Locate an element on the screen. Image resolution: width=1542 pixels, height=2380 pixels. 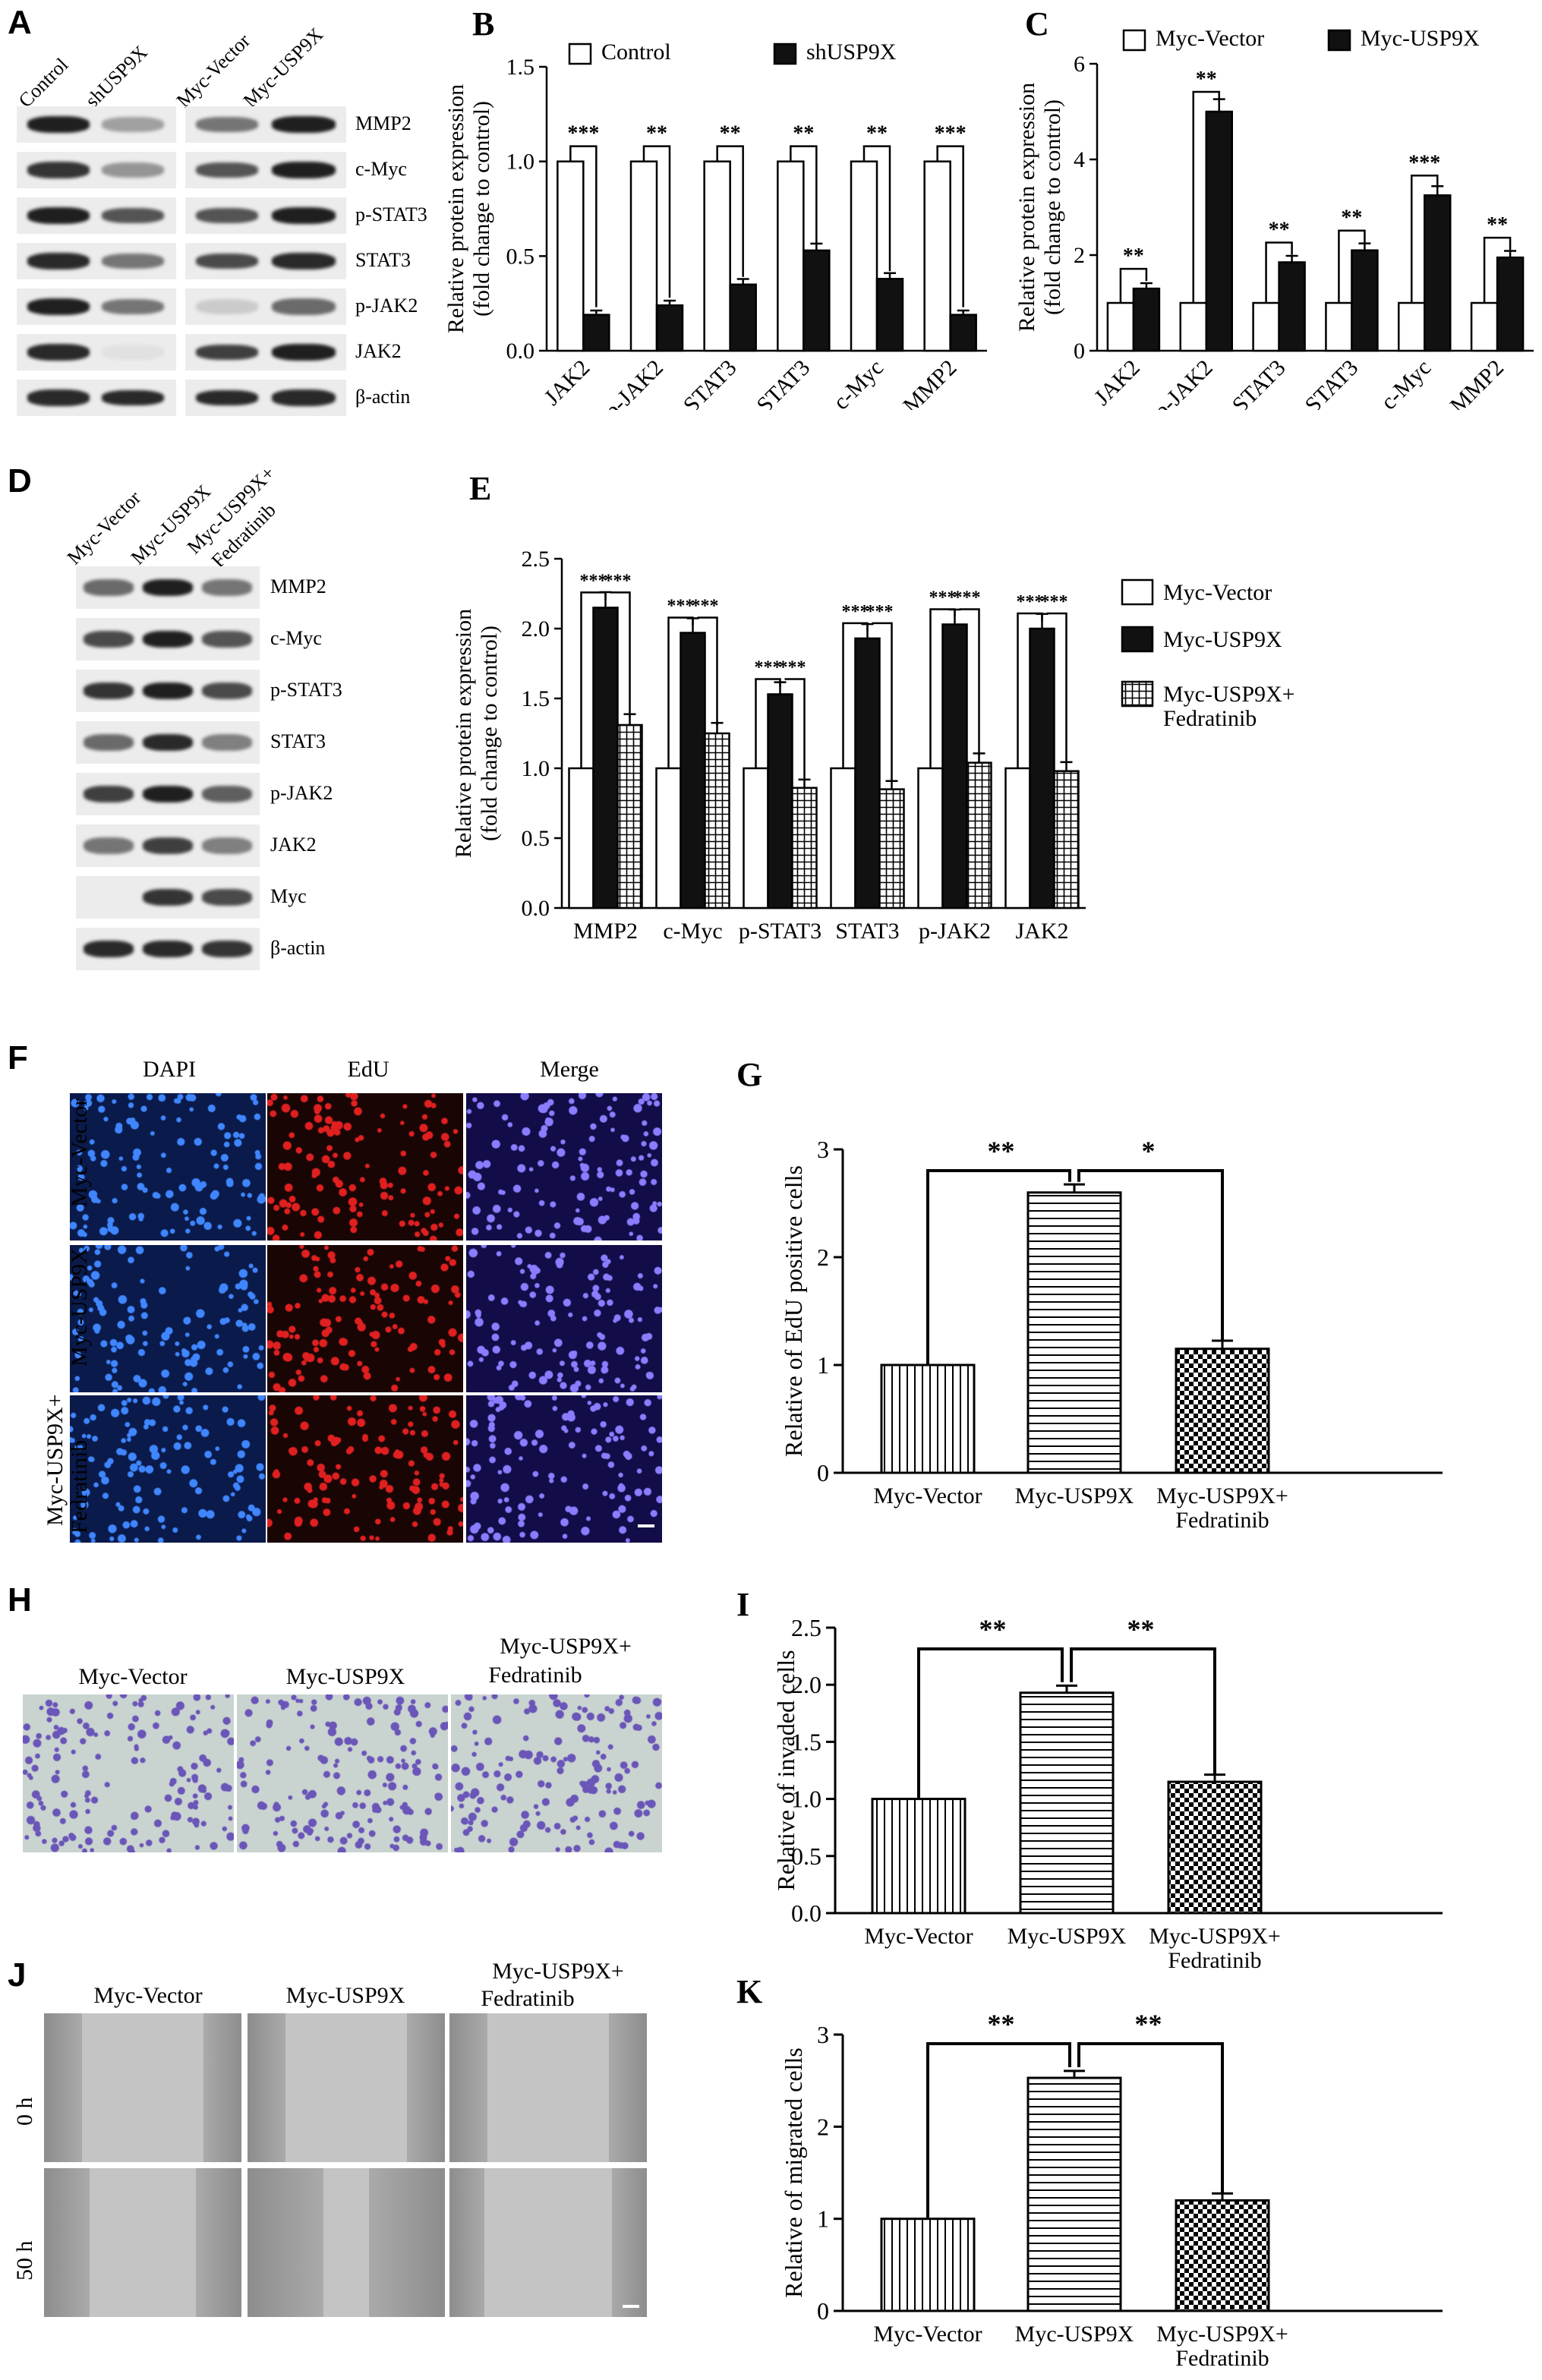
panel-label: E is located at coordinates (480, 488).